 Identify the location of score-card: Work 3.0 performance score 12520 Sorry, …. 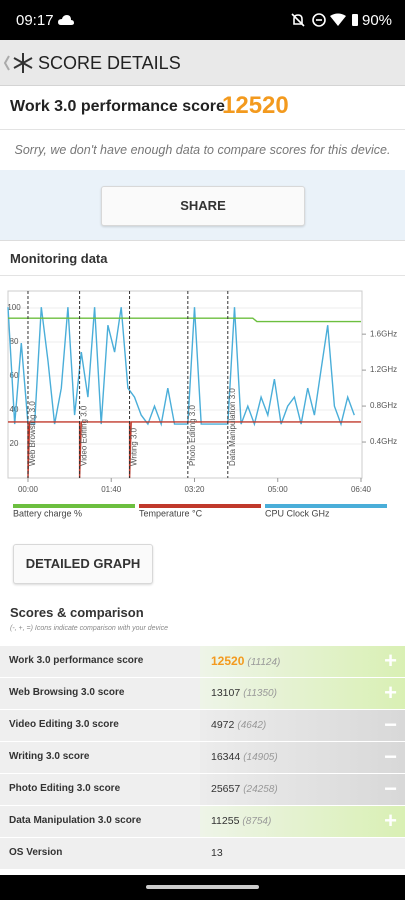
(202, 128).